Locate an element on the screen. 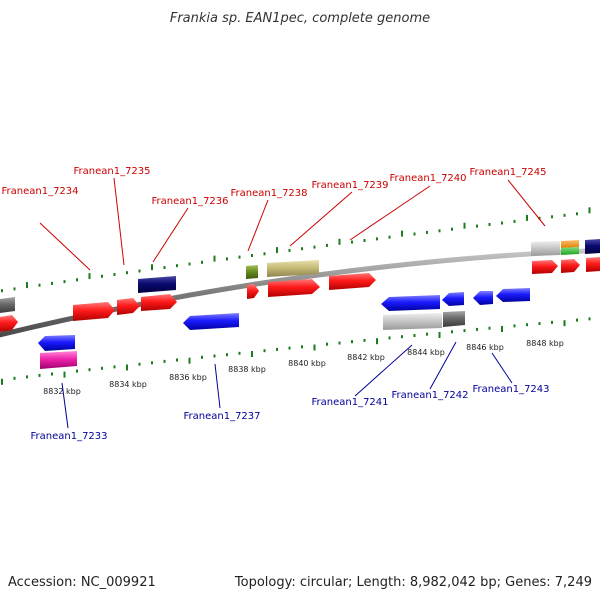 The width and height of the screenshot is (600, 600). tick-label: 8848 kbp is located at coordinates (545, 343).